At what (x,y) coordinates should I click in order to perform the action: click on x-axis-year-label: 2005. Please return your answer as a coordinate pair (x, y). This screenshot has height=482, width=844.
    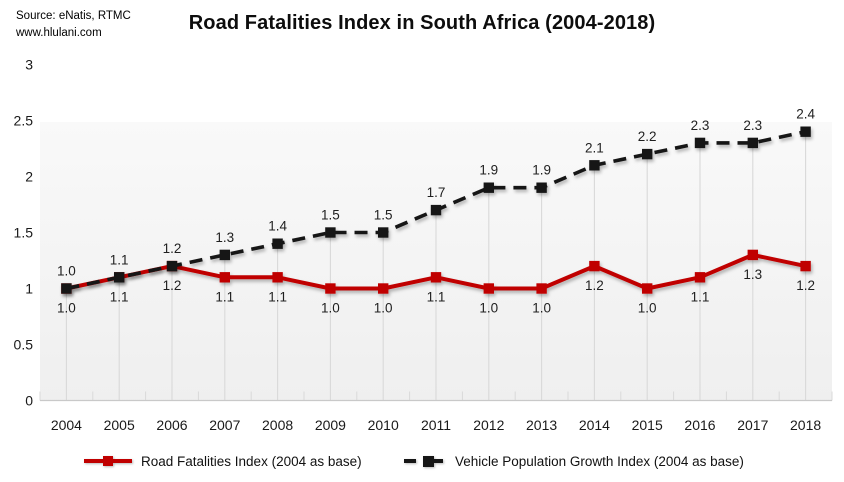
    Looking at the image, I should click on (119, 425).